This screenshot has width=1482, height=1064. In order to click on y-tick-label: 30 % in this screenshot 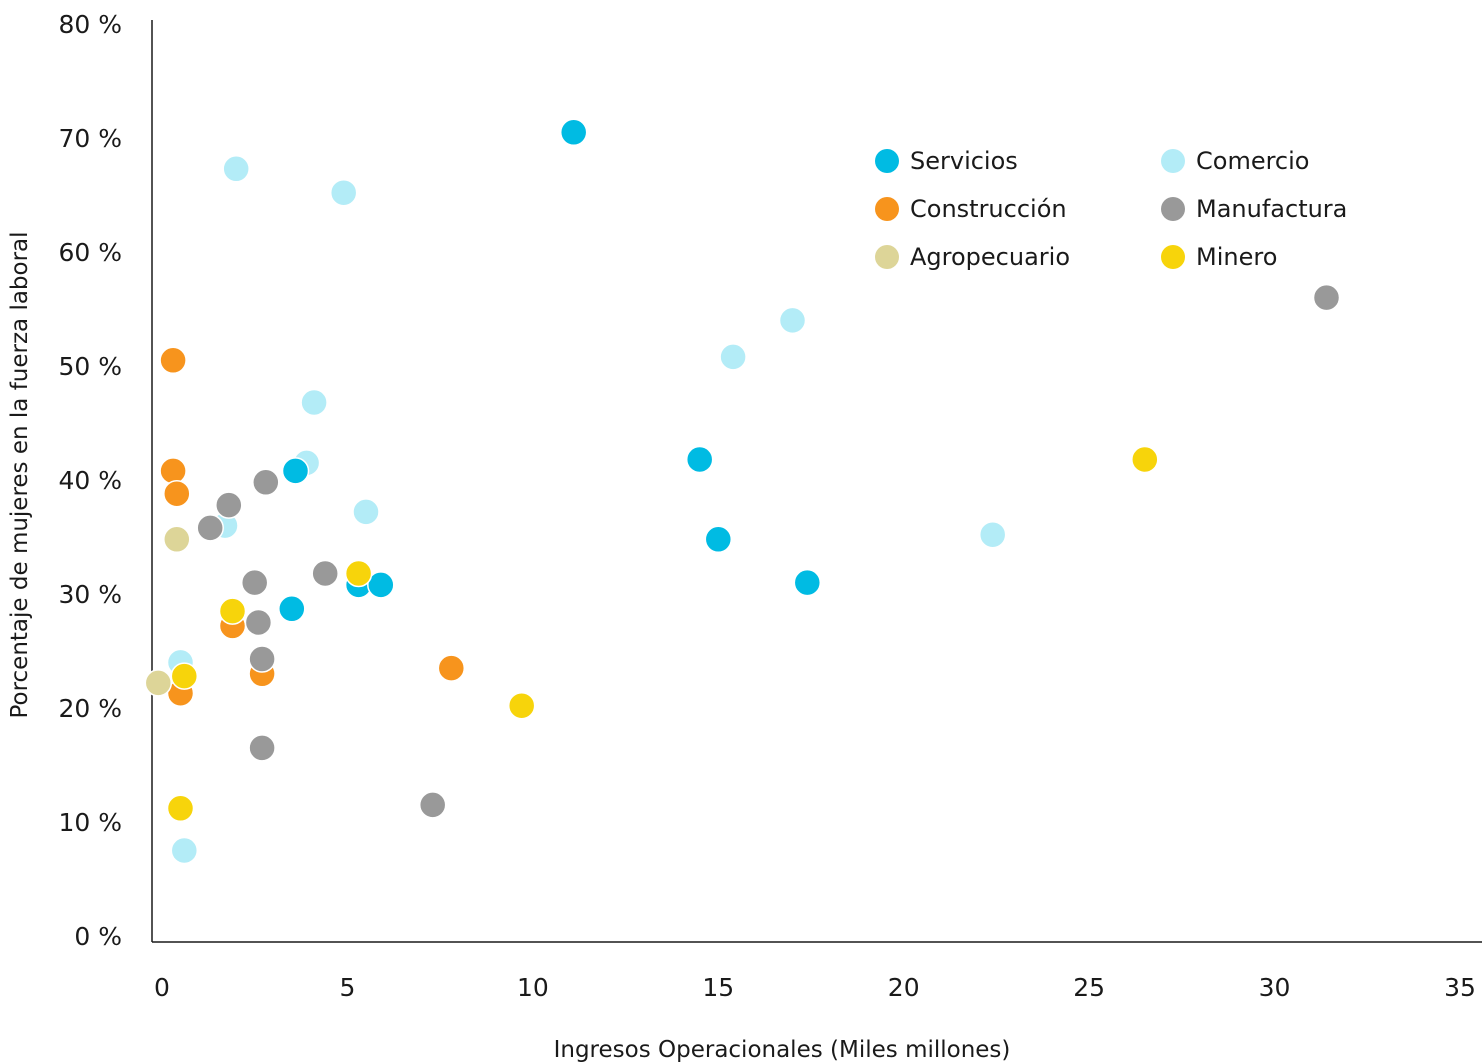, I will do `click(90, 594)`.